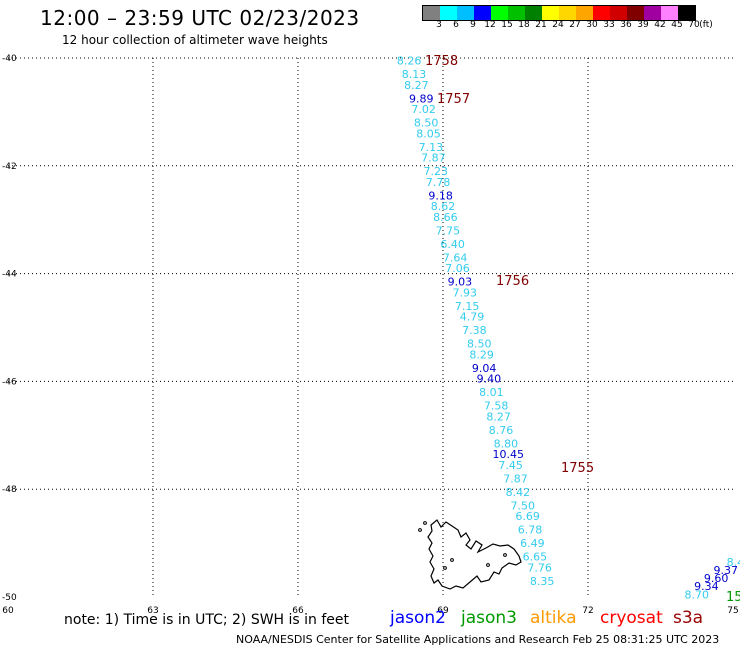 The height and width of the screenshot is (650, 740). Describe the element at coordinates (448, 230) in the screenshot. I see `wave-height-value: 7.75` at that location.